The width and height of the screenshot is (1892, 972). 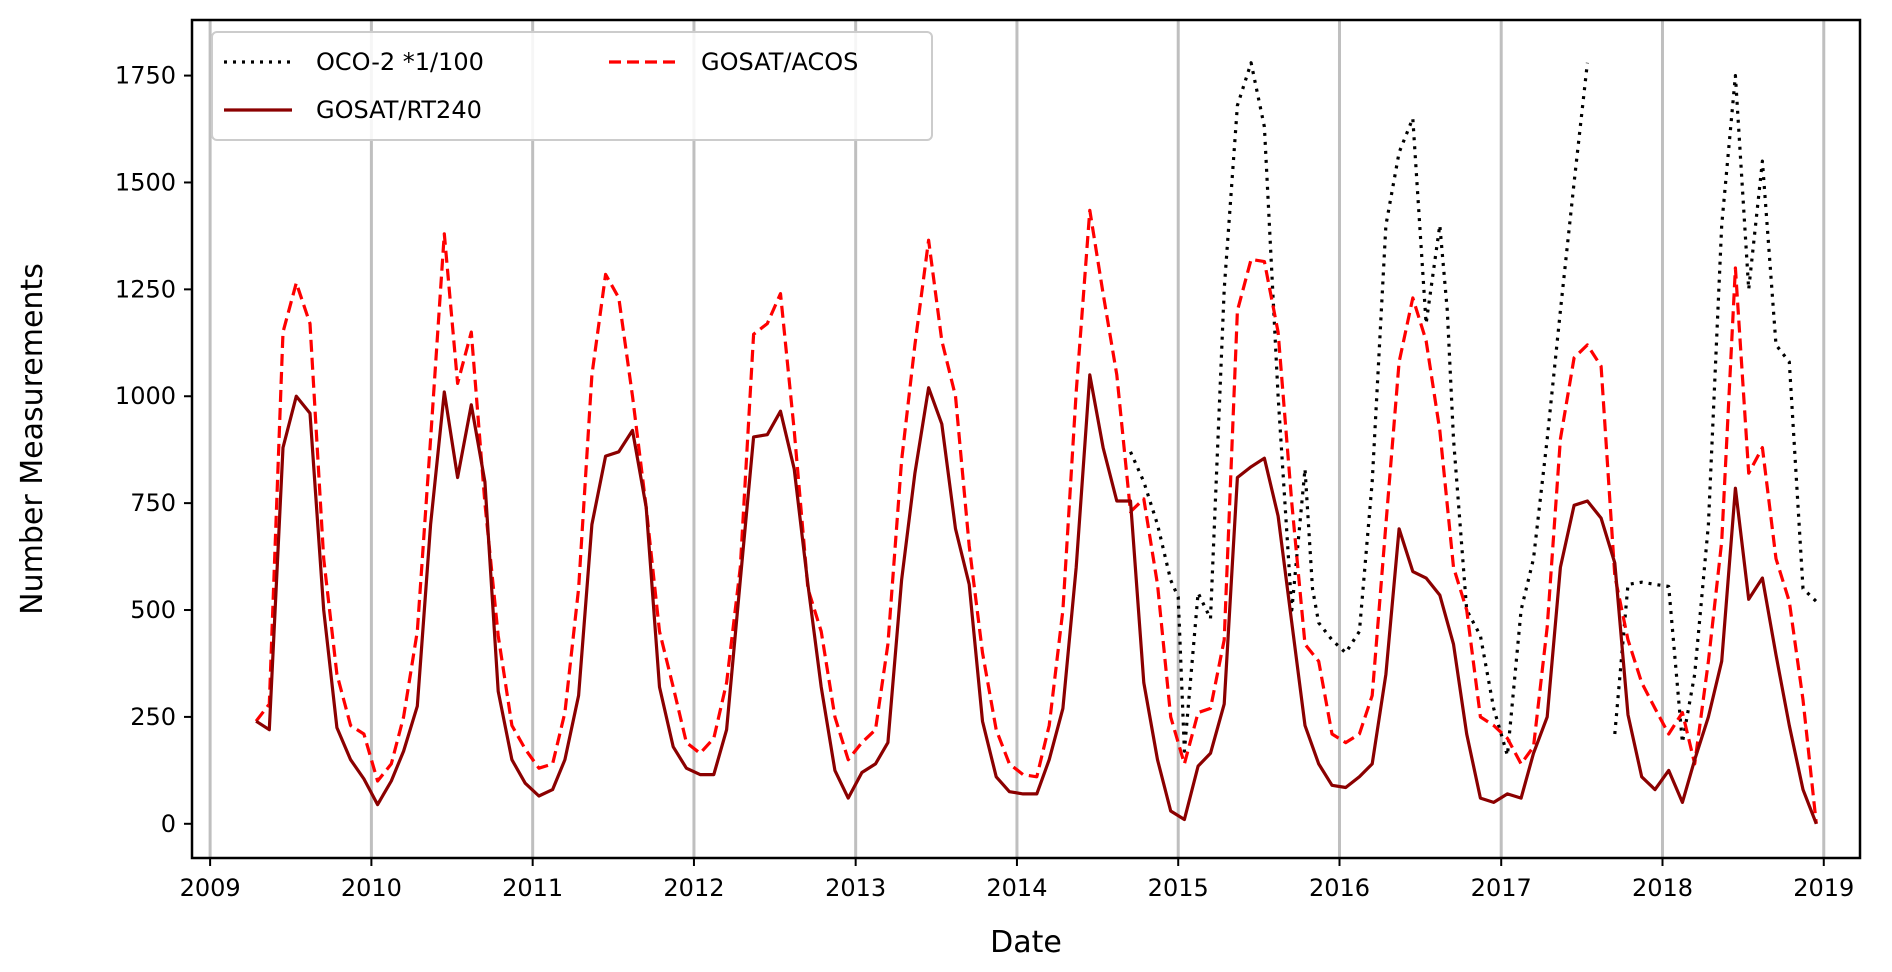 What do you see at coordinates (1501, 888) in the screenshot?
I see `x-tick-label: 2017` at bounding box center [1501, 888].